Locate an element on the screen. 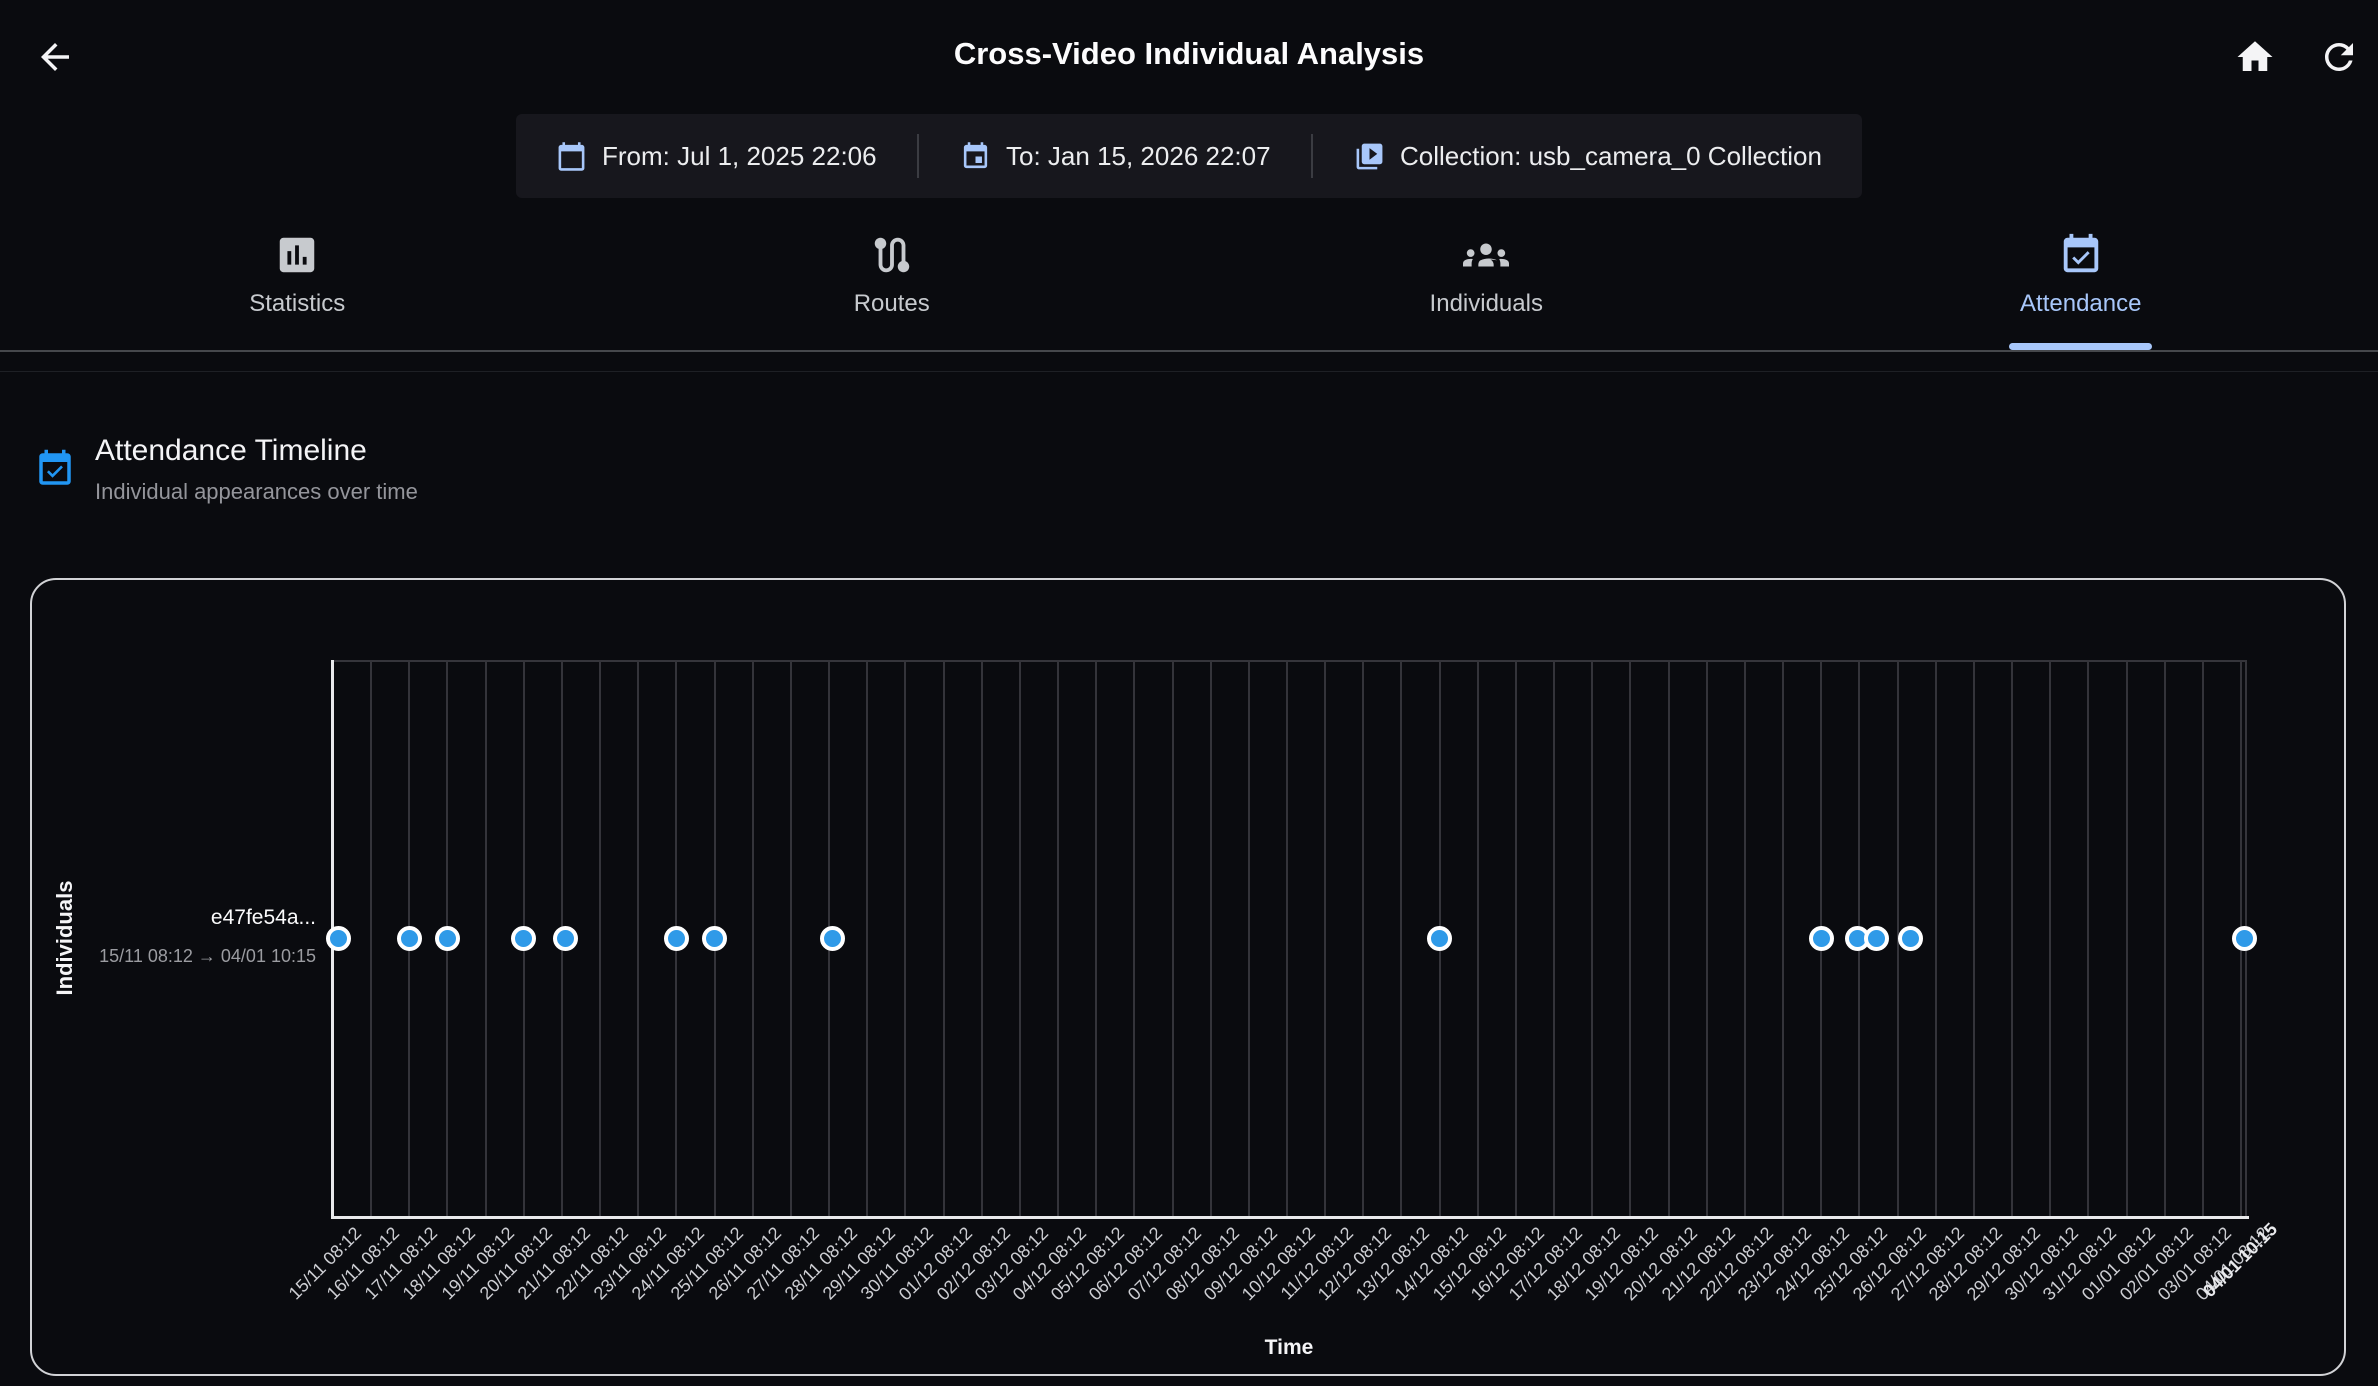  calendar-event-icon is located at coordinates (975, 154).